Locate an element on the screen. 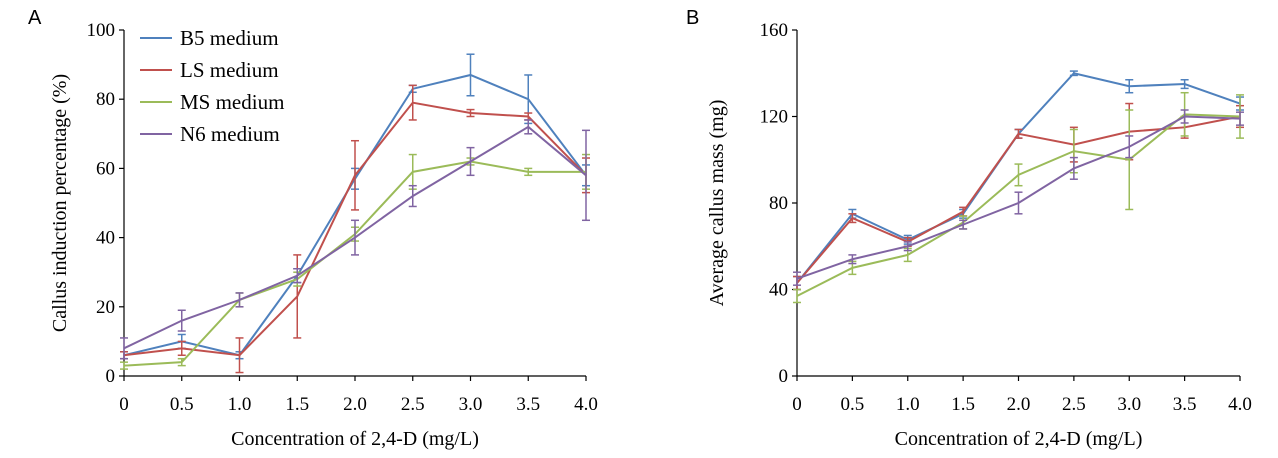 Image resolution: width=1278 pixels, height=458 pixels. legend-label: MS medium is located at coordinates (232, 102).